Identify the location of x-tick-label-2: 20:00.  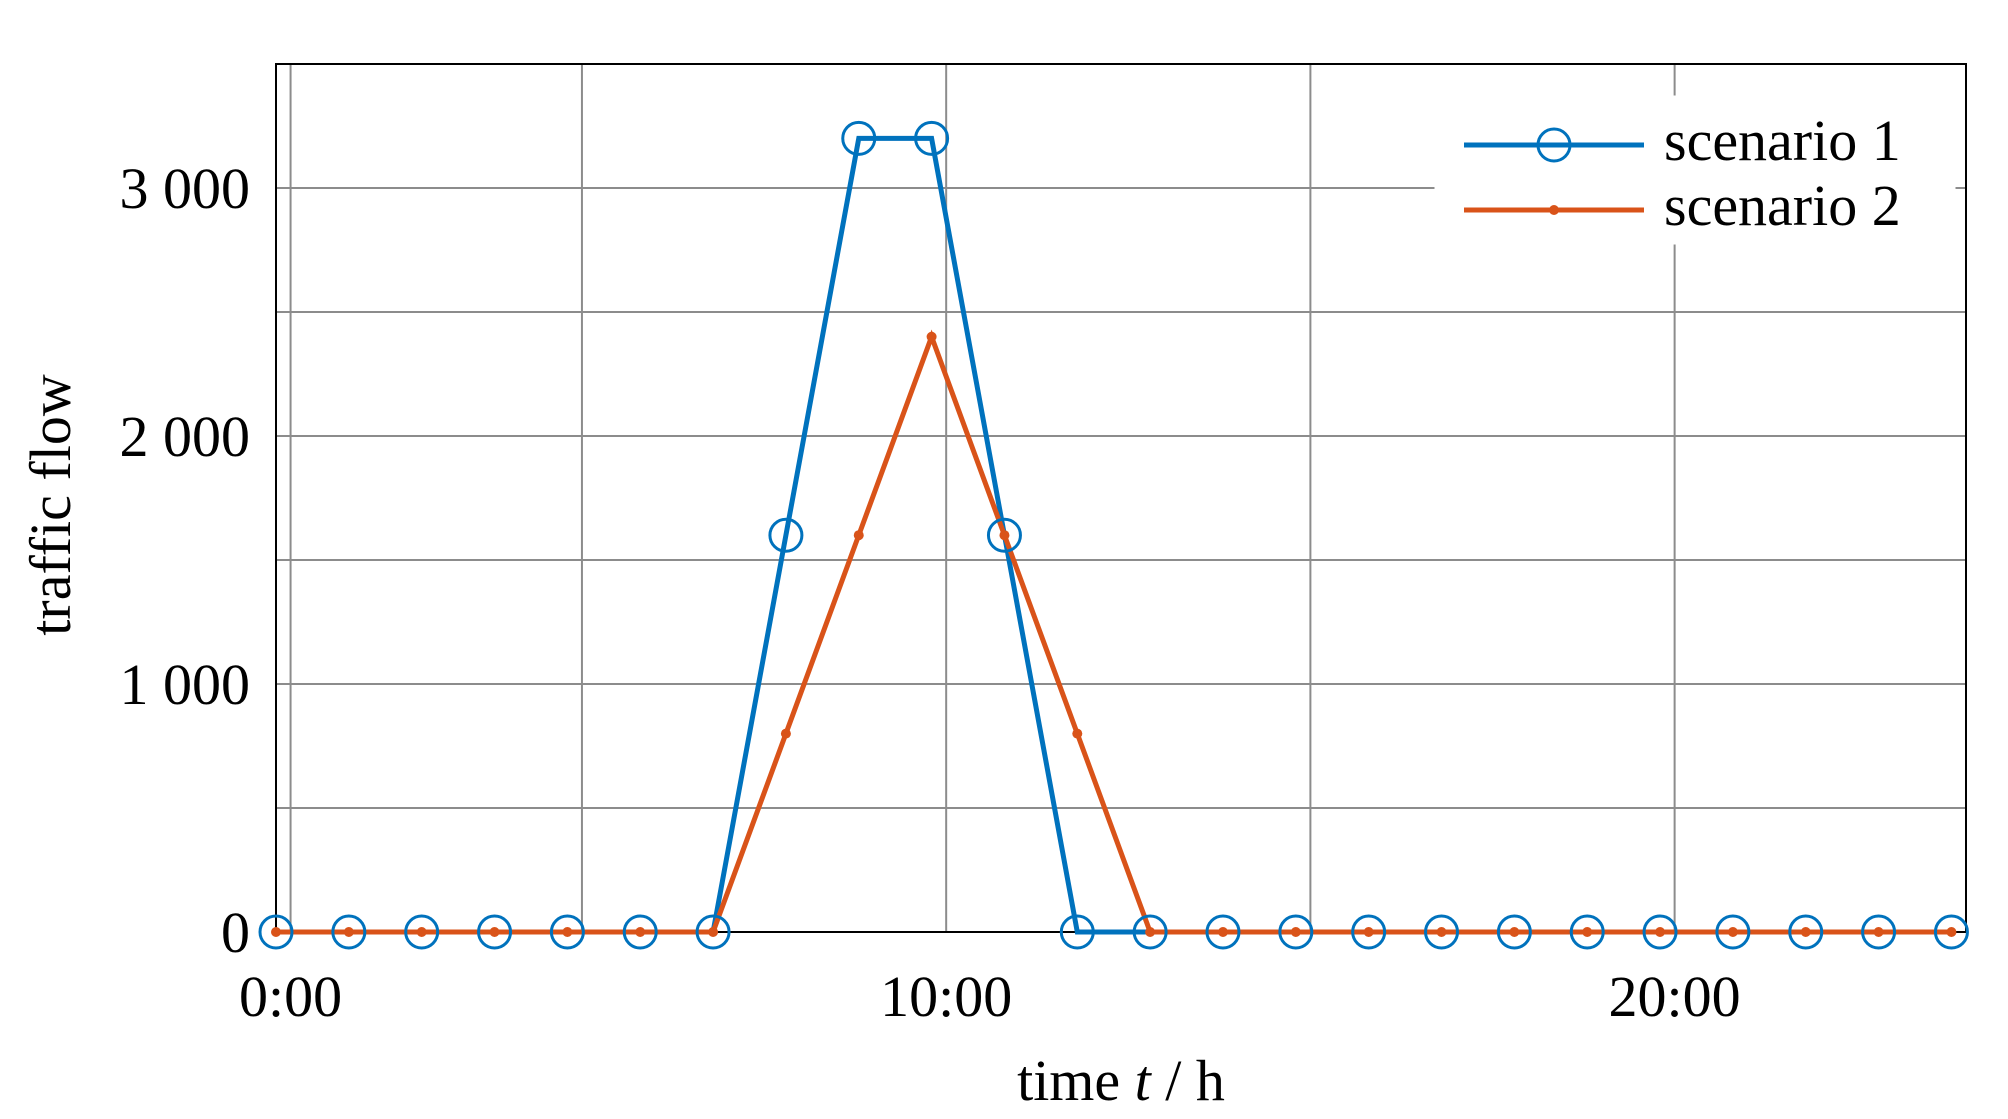
(1675, 996).